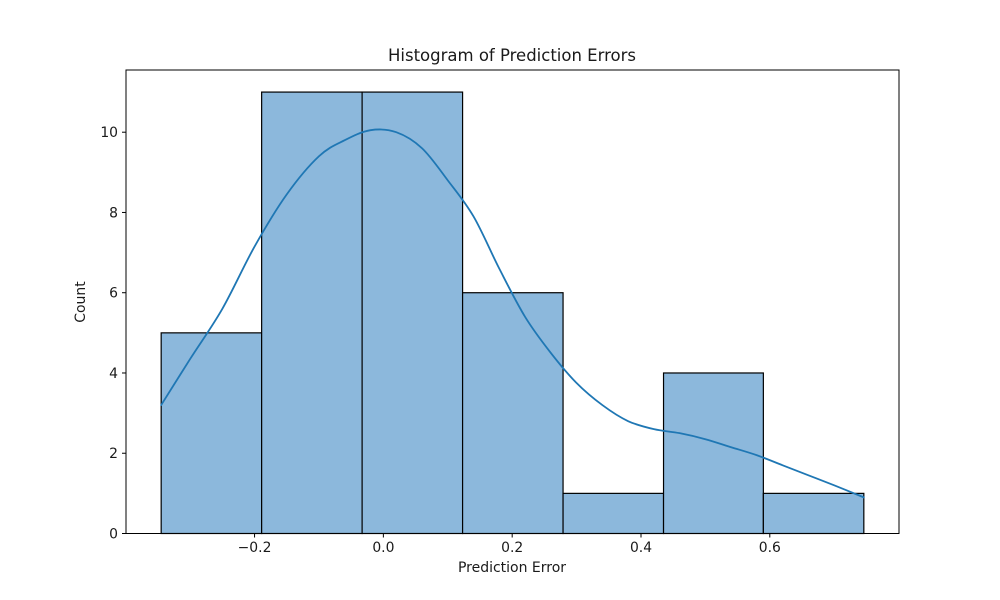 The image size is (1000, 600). What do you see at coordinates (109, 133) in the screenshot?
I see `y-tick-label: 10` at bounding box center [109, 133].